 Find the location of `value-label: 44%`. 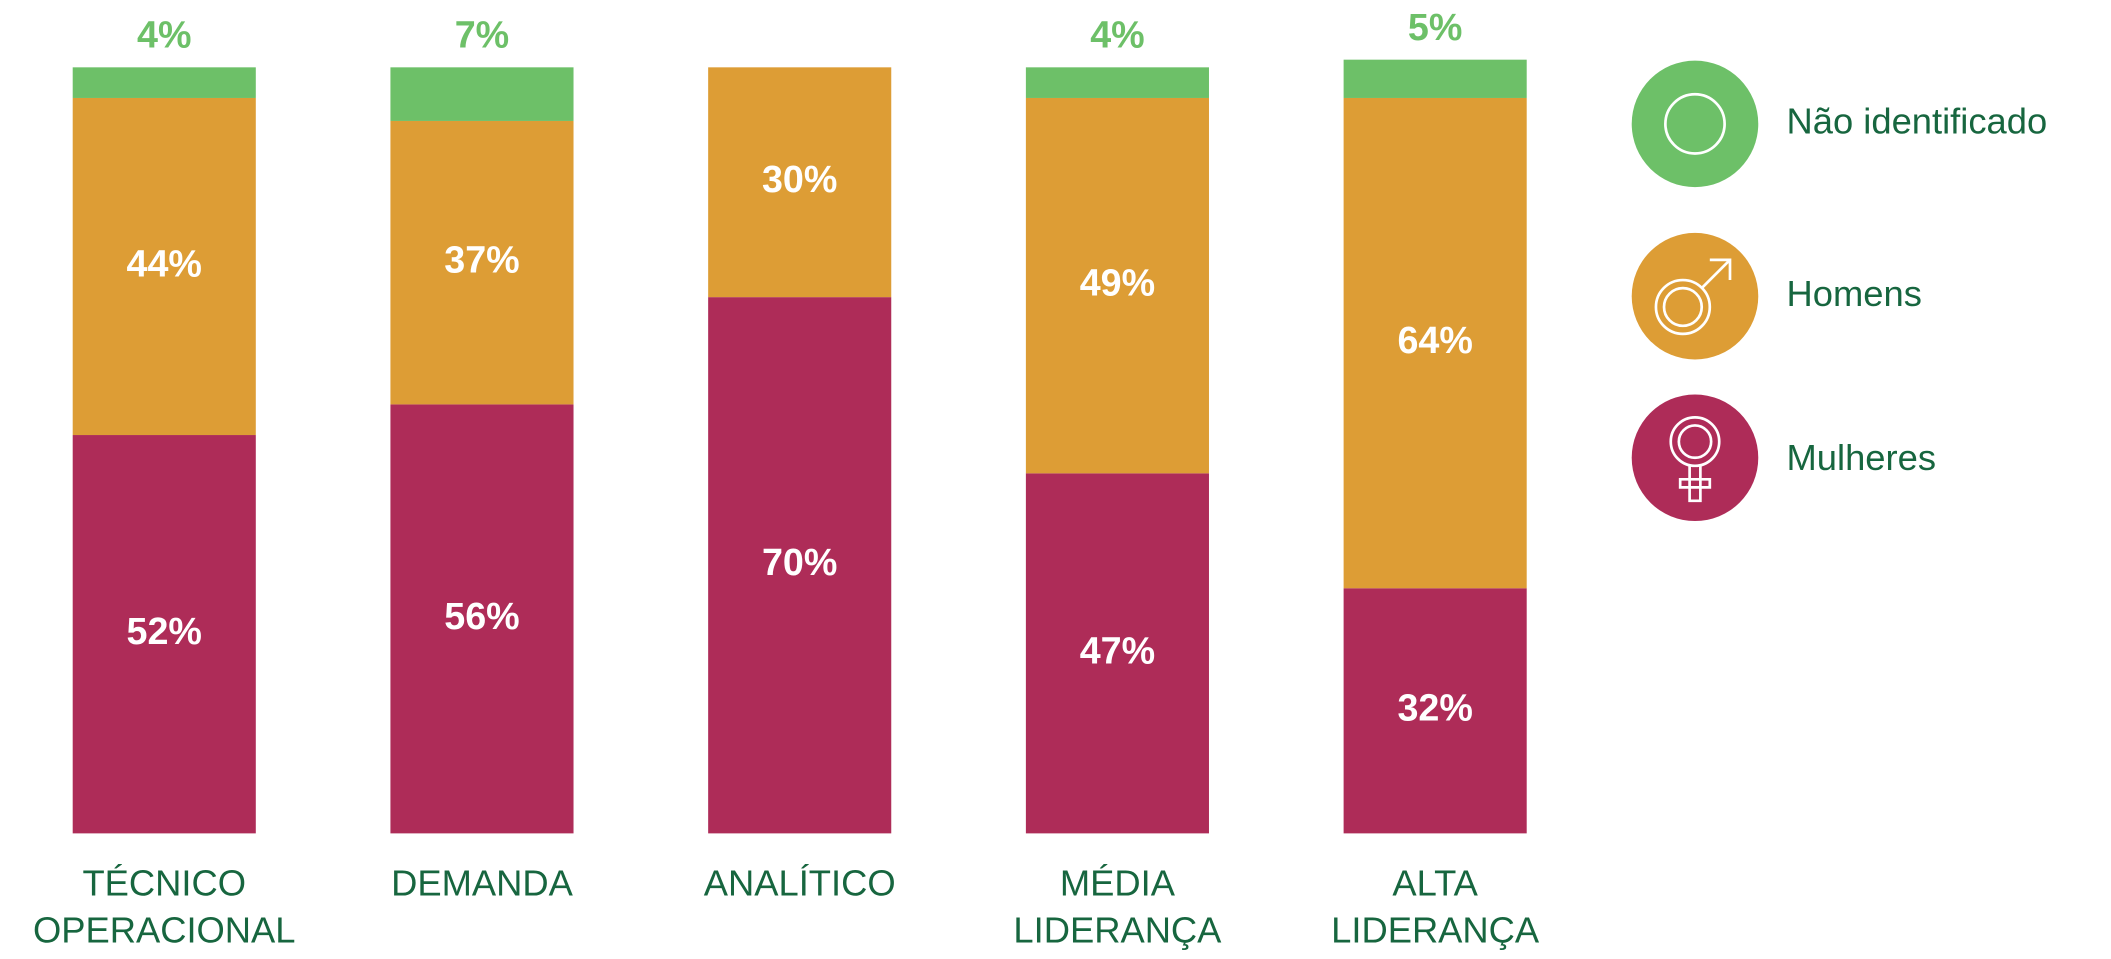

value-label: 44% is located at coordinates (164, 263).